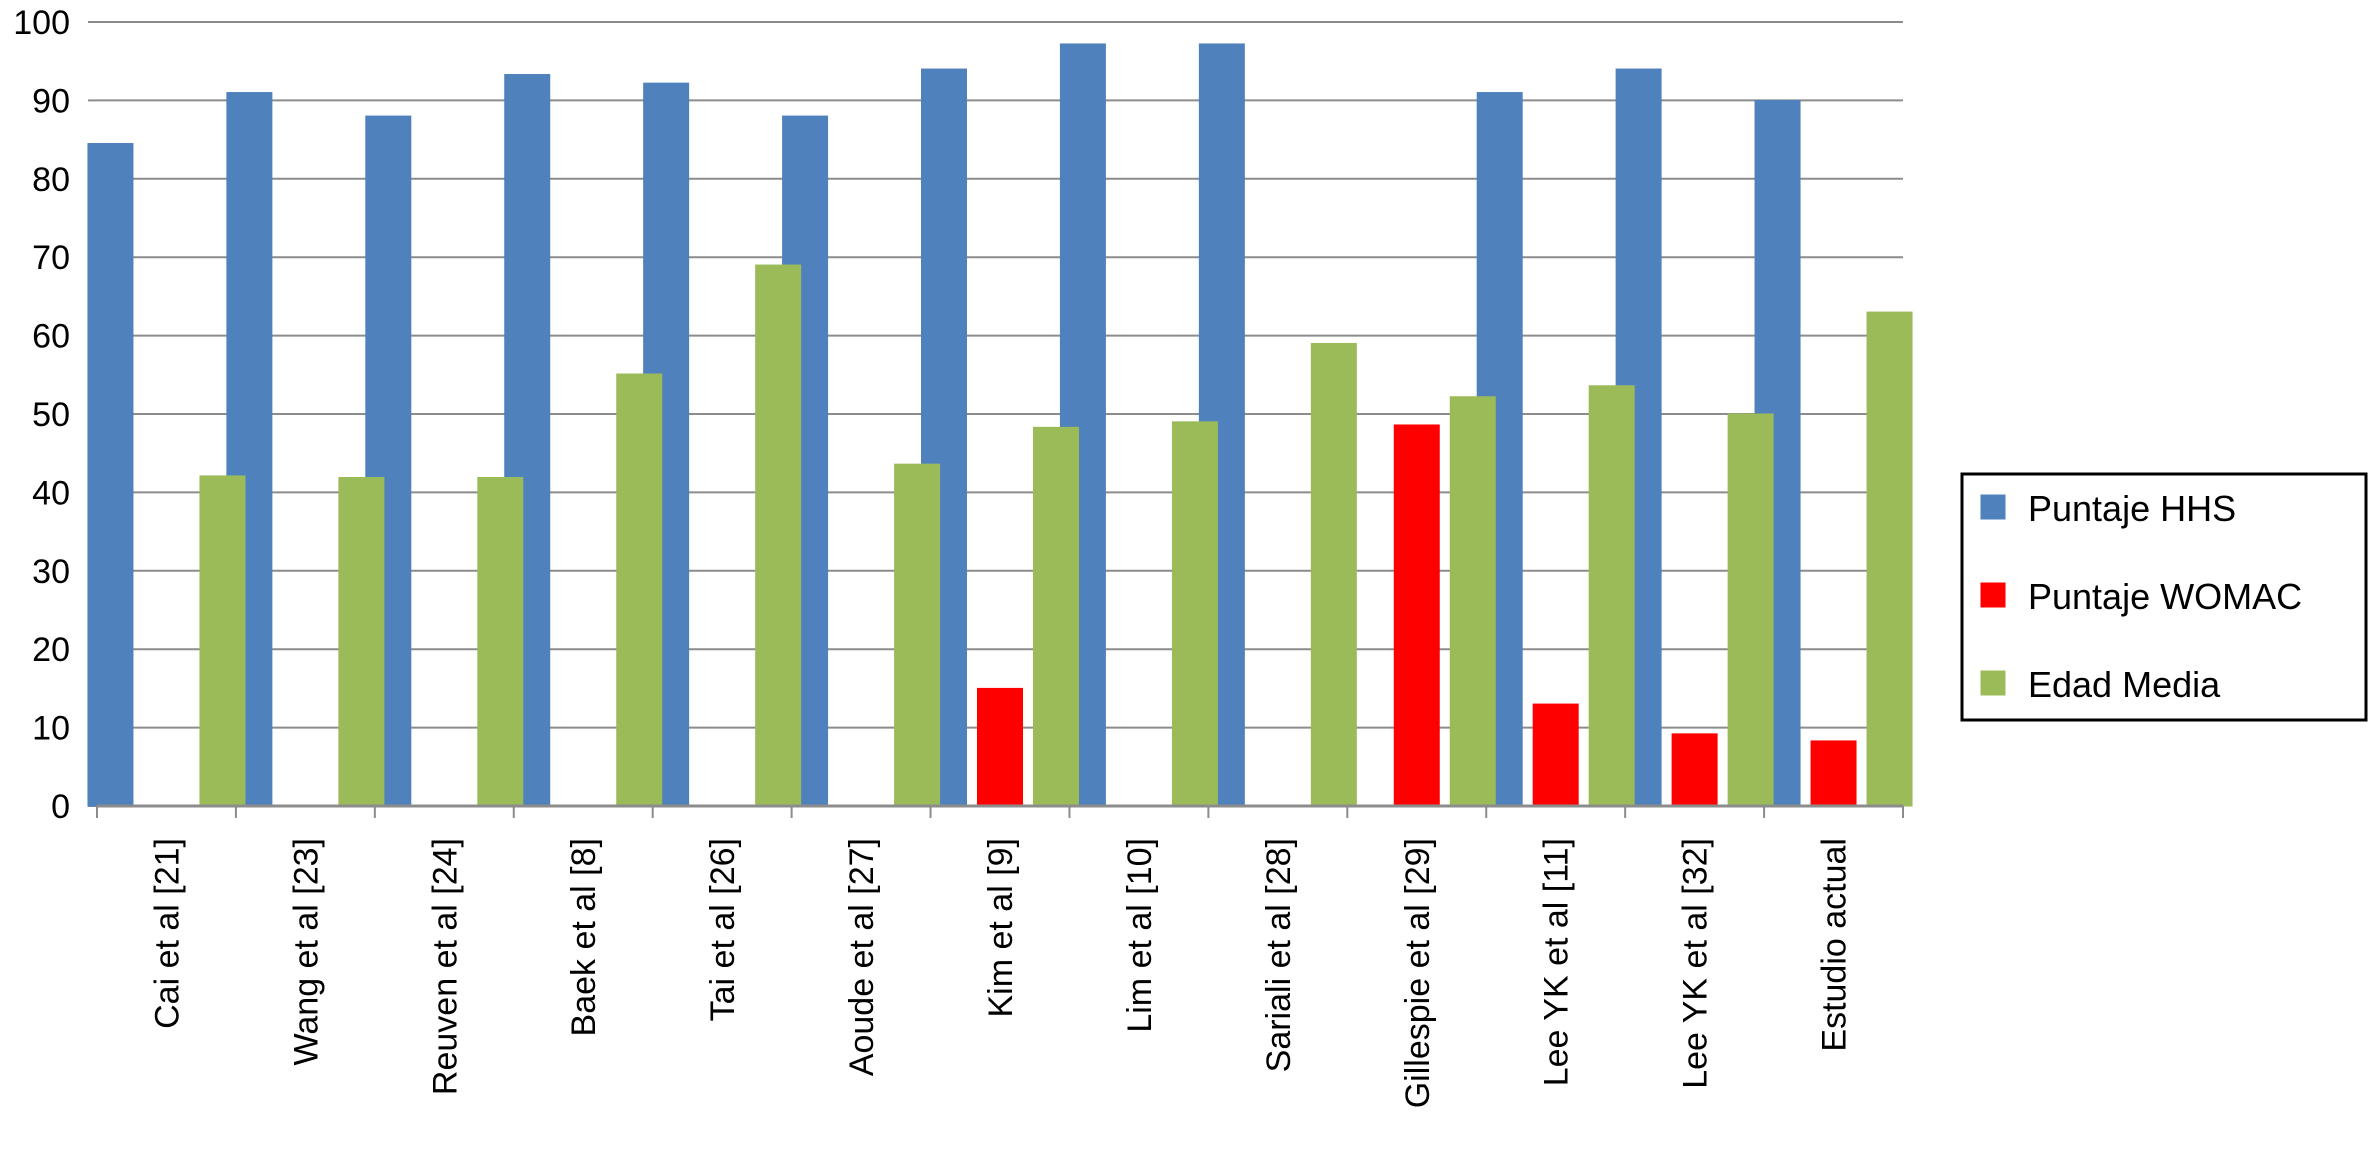 The width and height of the screenshot is (2368, 1171). Describe the element at coordinates (167, 933) in the screenshot. I see `x-tick-label: Cai et al [21]` at that location.